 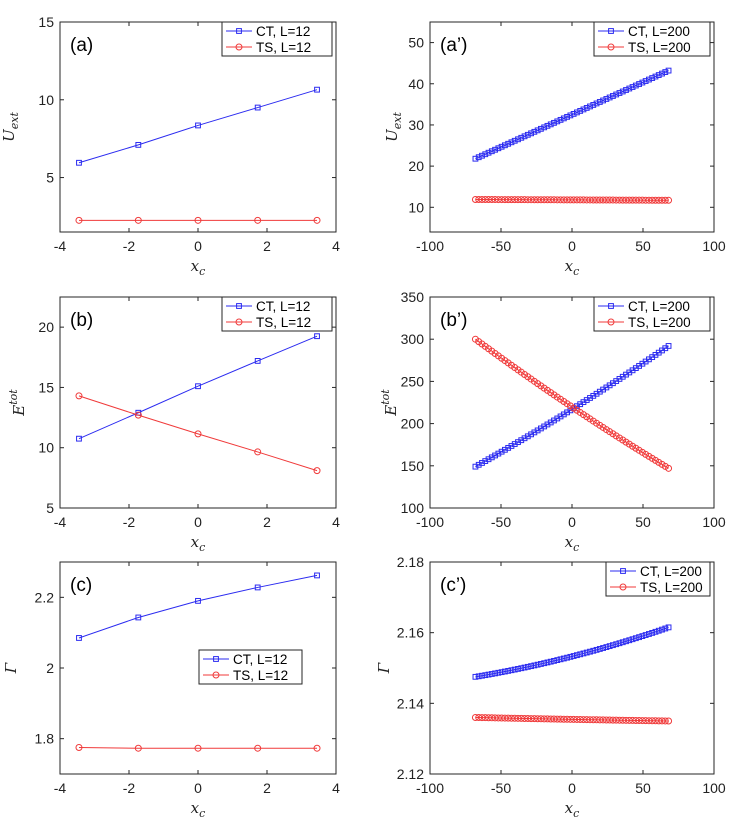 I want to click on series-line-ct, so click(x=198, y=126).